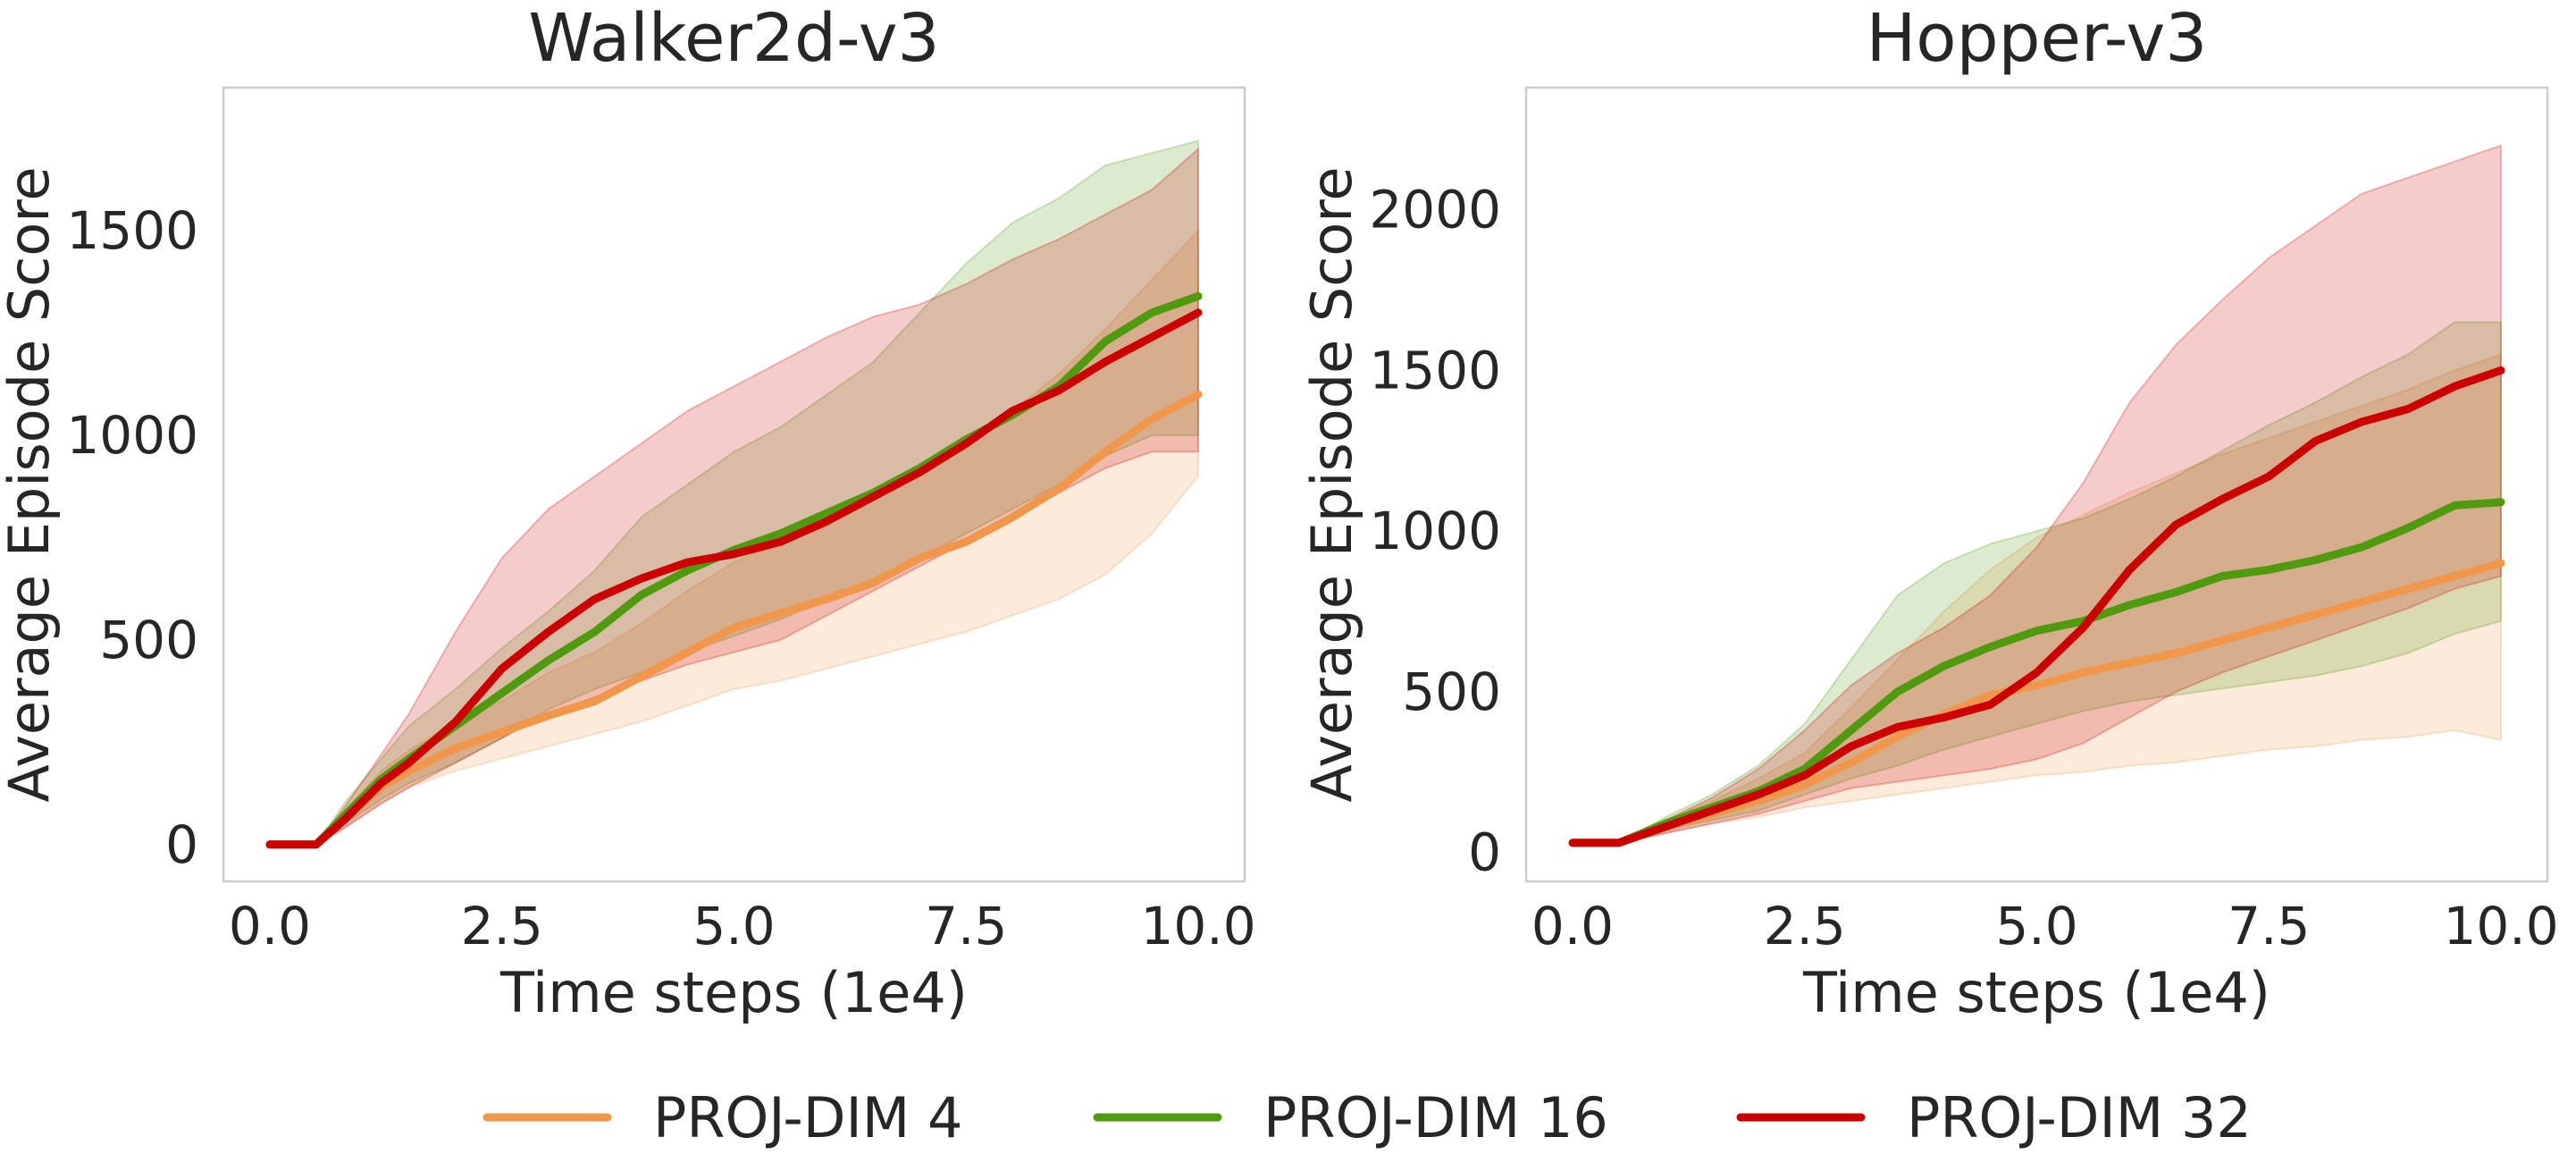 This screenshot has height=1171, width=2576. Describe the element at coordinates (2038, 38) in the screenshot. I see `chart-title: Hopper-v3` at that location.